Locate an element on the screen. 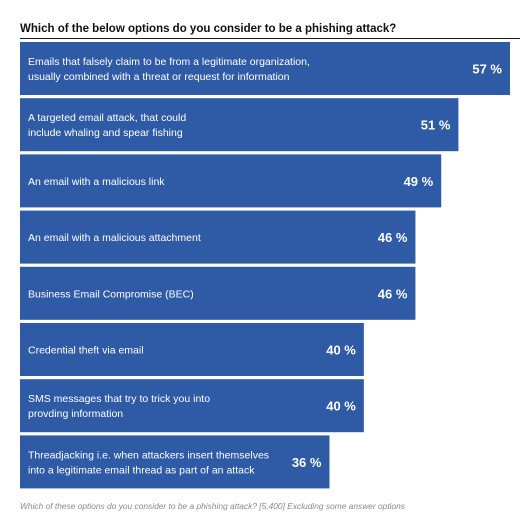 Image resolution: width=531 pixels, height=527 pixels. value-label: 51 % is located at coordinates (436, 125).